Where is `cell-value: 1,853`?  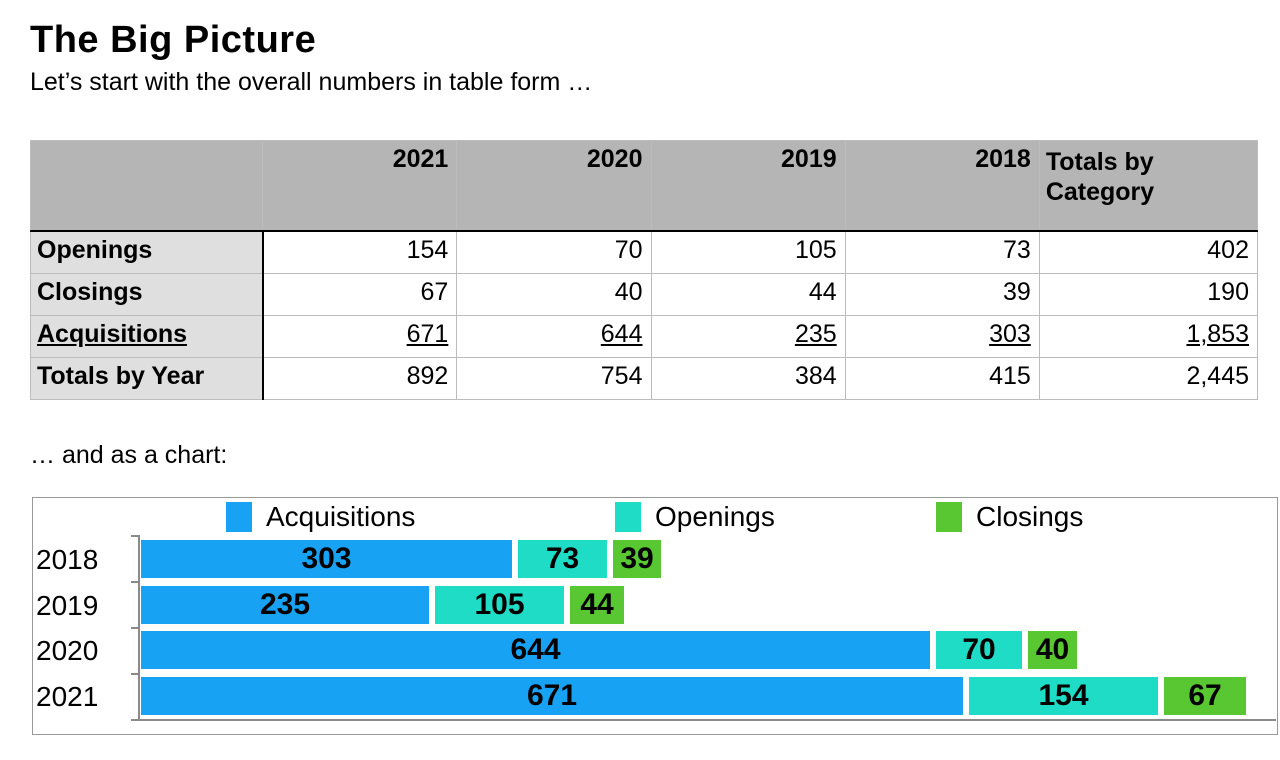 cell-value: 1,853 is located at coordinates (1148, 336).